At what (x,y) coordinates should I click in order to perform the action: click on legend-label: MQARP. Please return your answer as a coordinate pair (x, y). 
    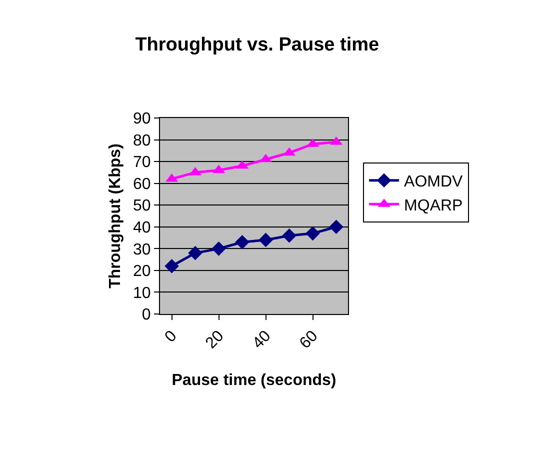
    Looking at the image, I should click on (433, 205).